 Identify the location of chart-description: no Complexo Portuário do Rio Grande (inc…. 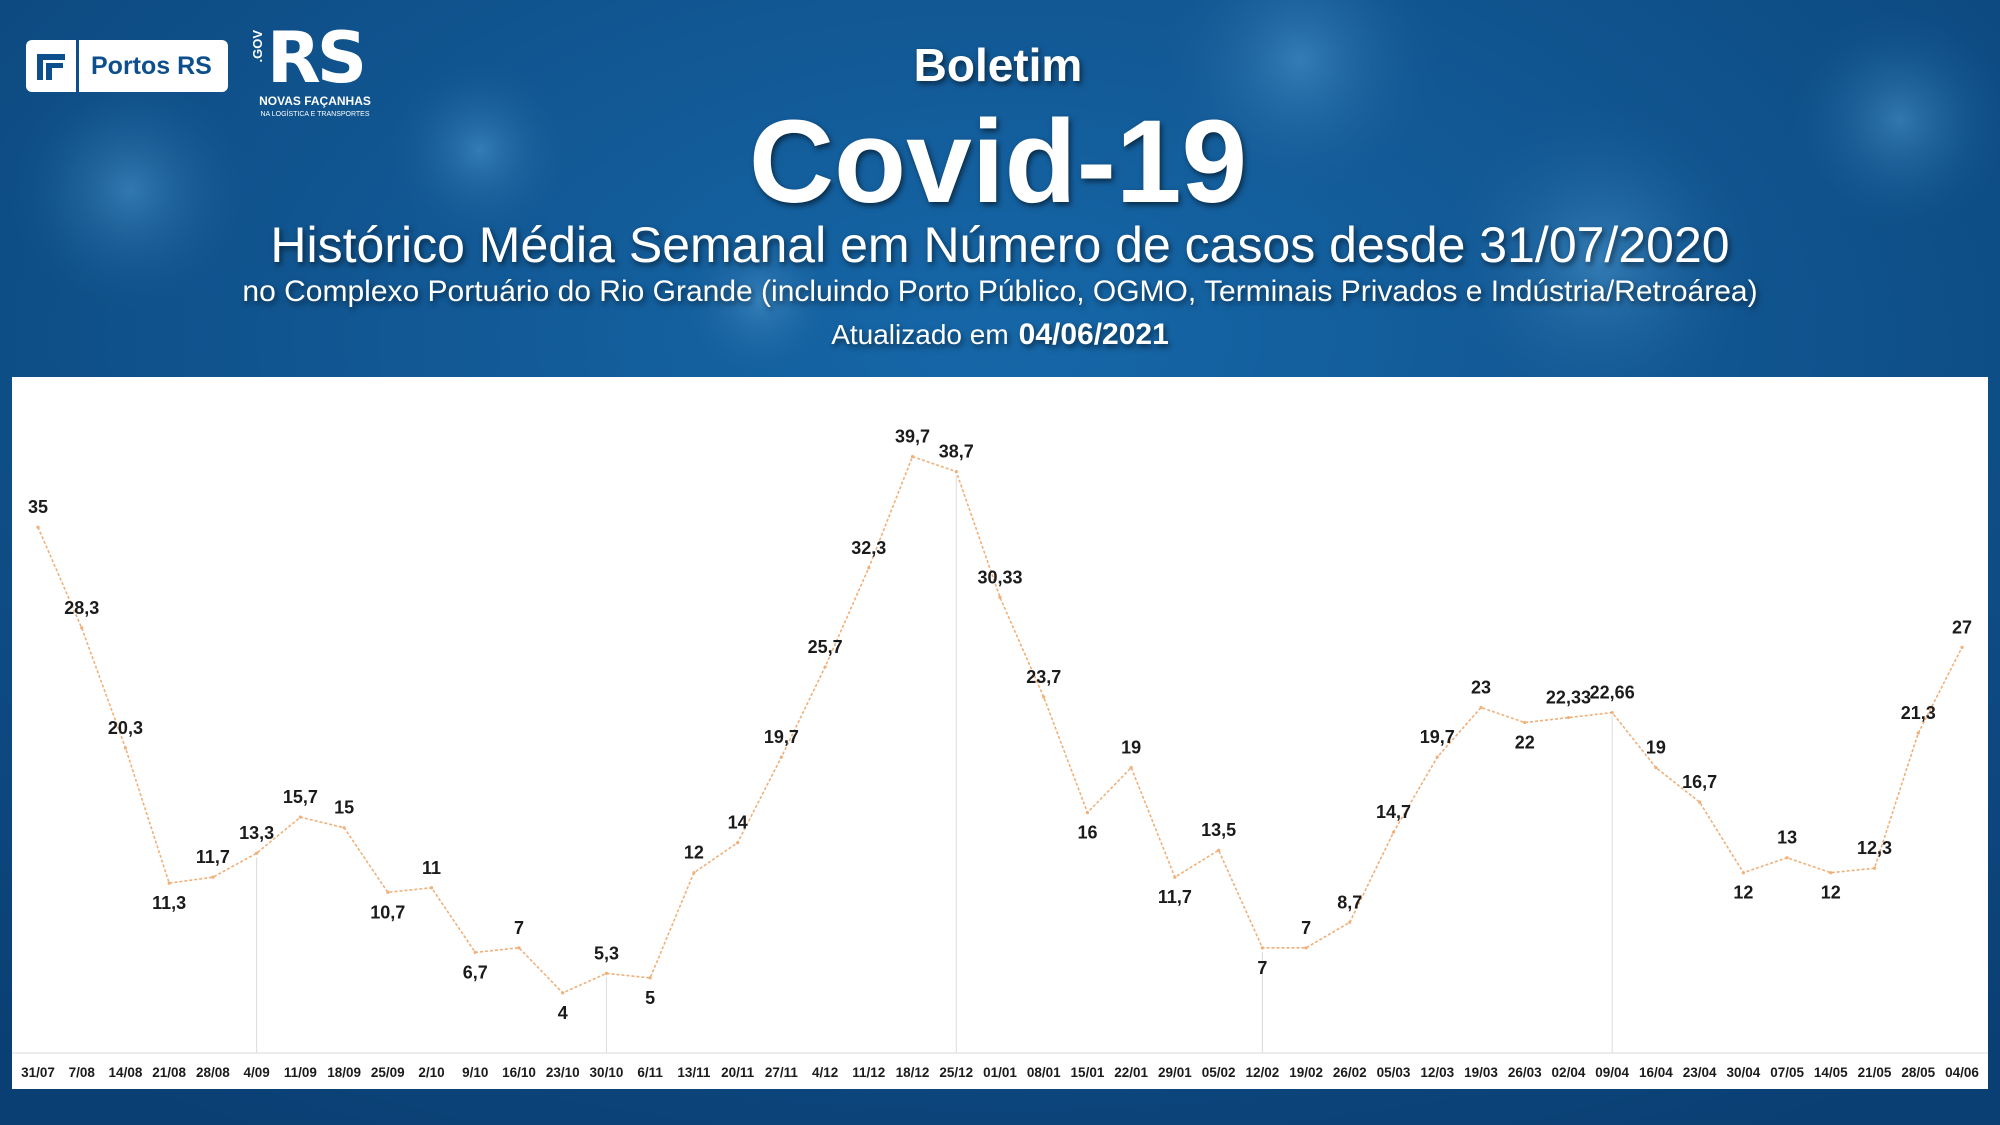
(1000, 291).